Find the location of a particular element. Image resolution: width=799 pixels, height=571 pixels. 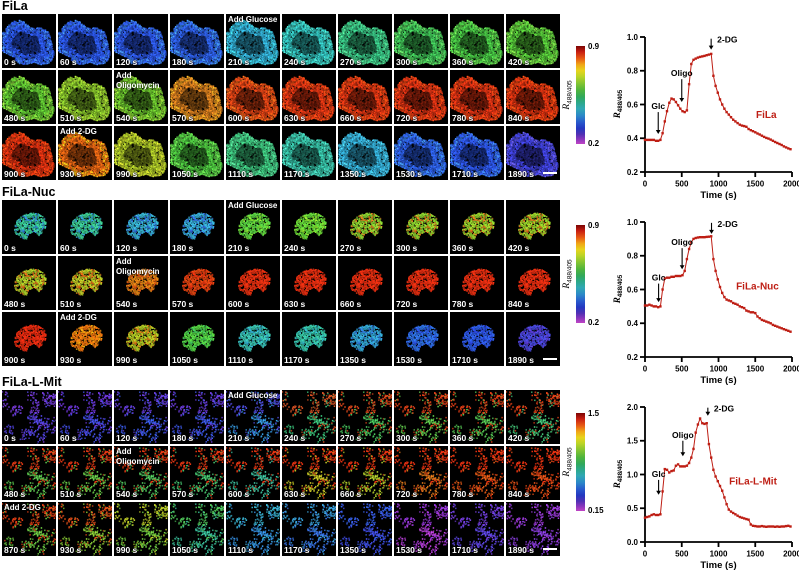

time-label: 0 s is located at coordinates (10, 438).